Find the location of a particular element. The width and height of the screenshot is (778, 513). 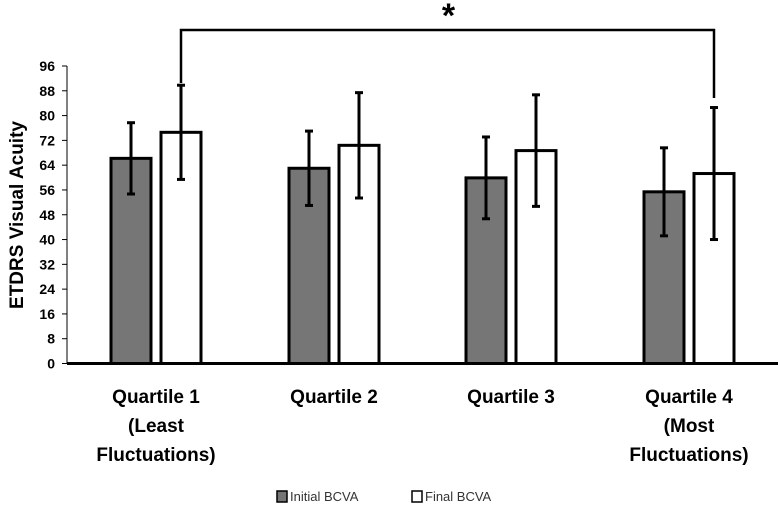

significance-asterisk: * is located at coordinates (449, 17).